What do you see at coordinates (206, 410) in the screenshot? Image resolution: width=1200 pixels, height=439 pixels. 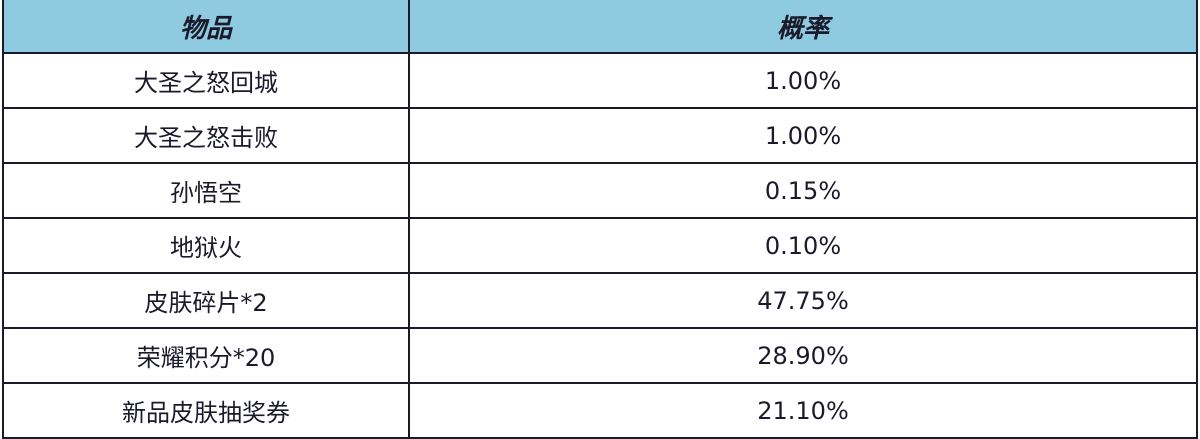 I see `item-cell: 新品皮肤抽奖券` at bounding box center [206, 410].